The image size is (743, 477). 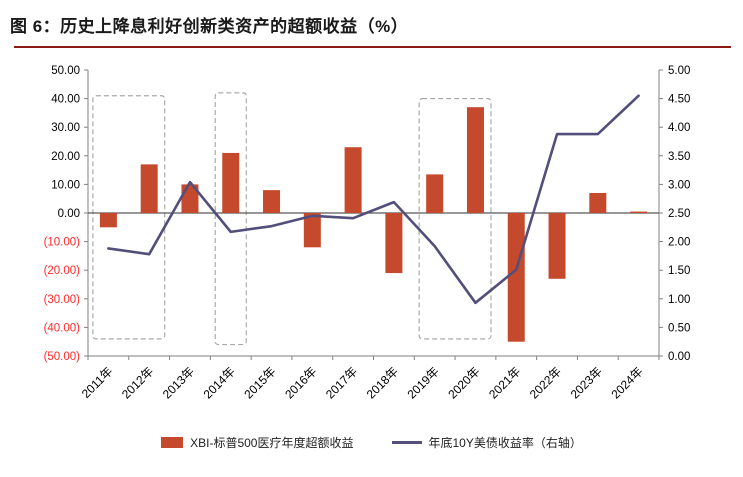 I want to click on x-tick-label: 2019年, so click(x=423, y=382).